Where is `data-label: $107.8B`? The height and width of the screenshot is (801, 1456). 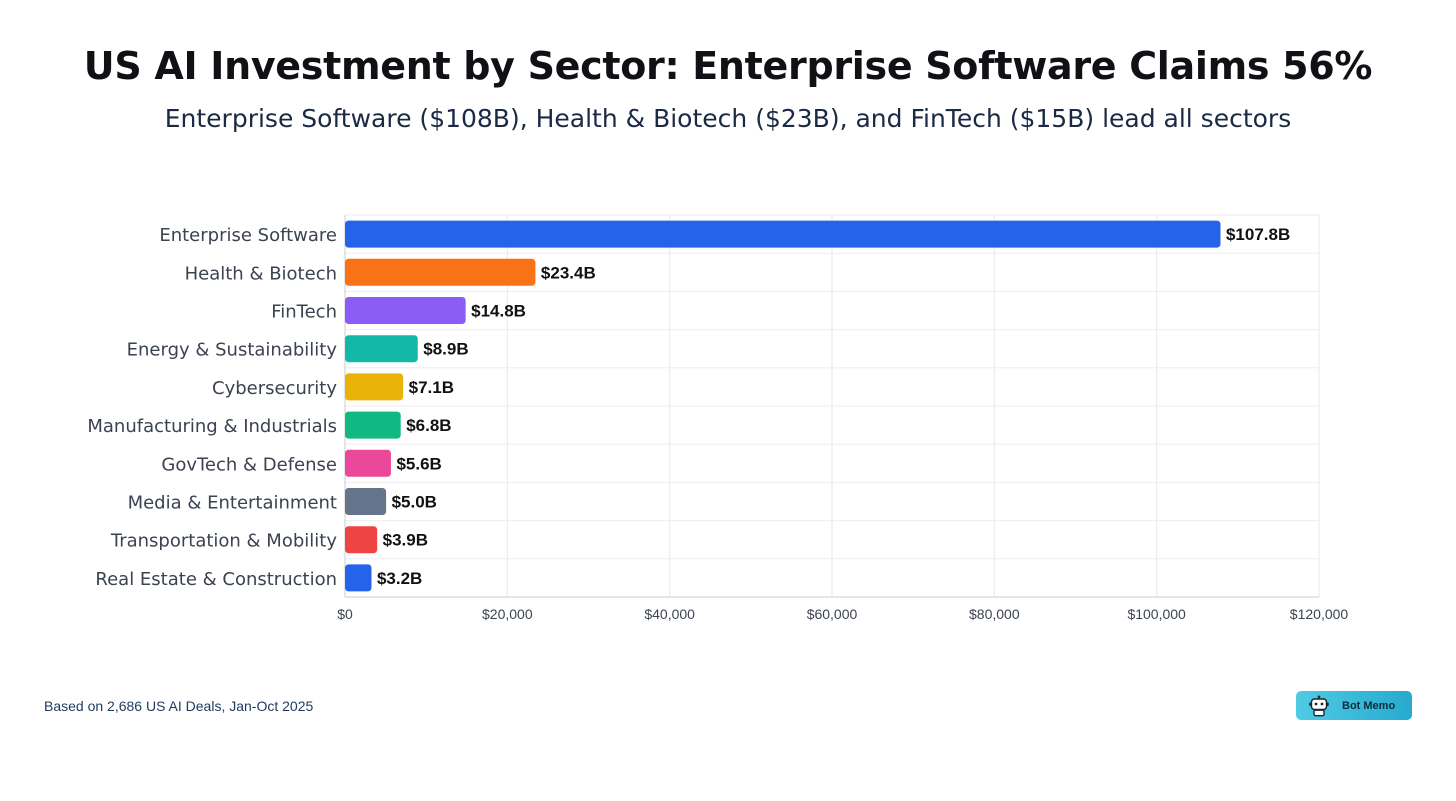
data-label: $107.8B is located at coordinates (1258, 234).